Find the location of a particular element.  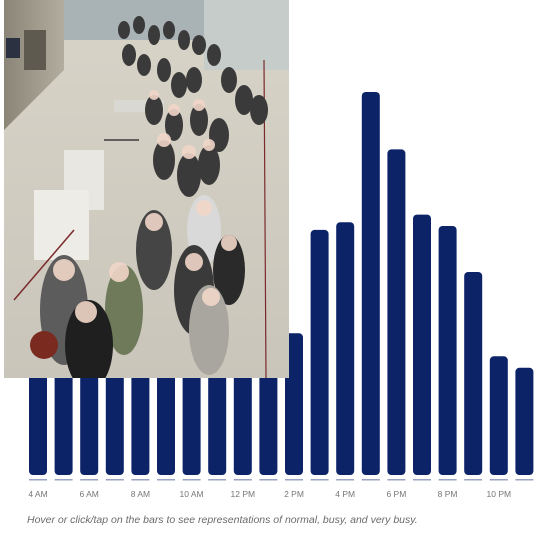

tick-label: 4 AM is located at coordinates (37, 494).